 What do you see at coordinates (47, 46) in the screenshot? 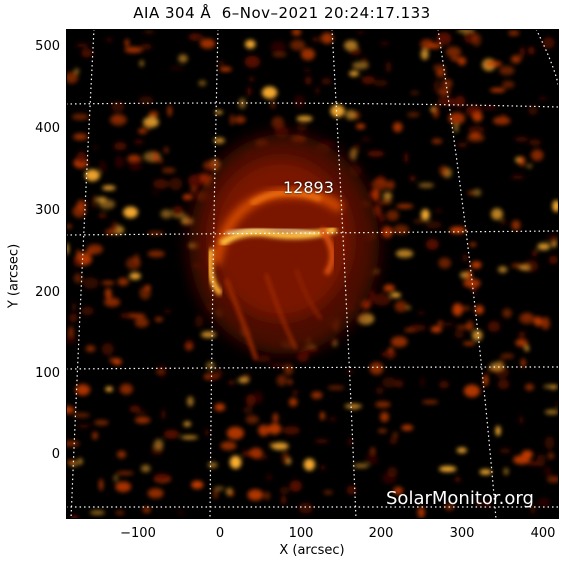
I see `y-tick-label: 500` at bounding box center [47, 46].